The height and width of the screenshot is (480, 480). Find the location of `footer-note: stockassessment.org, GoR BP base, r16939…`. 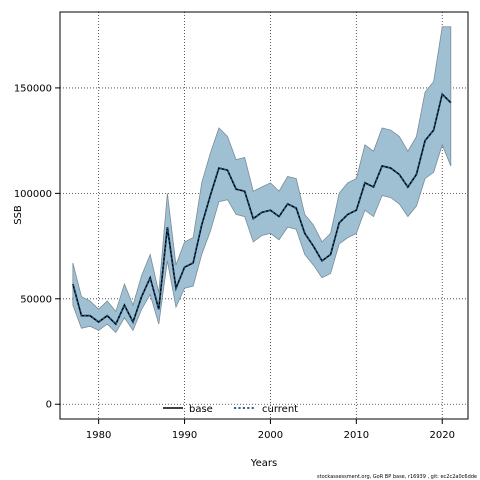

footer-note: stockassessment.org, GoR BP base, r16939… is located at coordinates (397, 477).